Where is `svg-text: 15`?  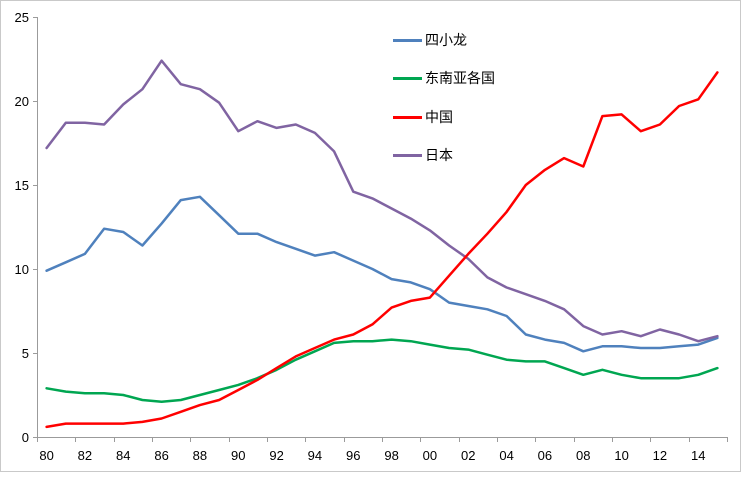 svg-text: 15 is located at coordinates (22, 185).